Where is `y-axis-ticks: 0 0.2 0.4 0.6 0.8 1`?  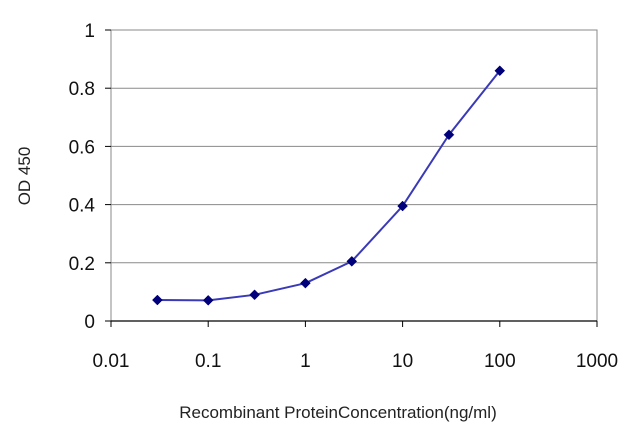
y-axis-ticks: 0 0.2 0.4 0.6 0.8 1 is located at coordinates (90, 177).